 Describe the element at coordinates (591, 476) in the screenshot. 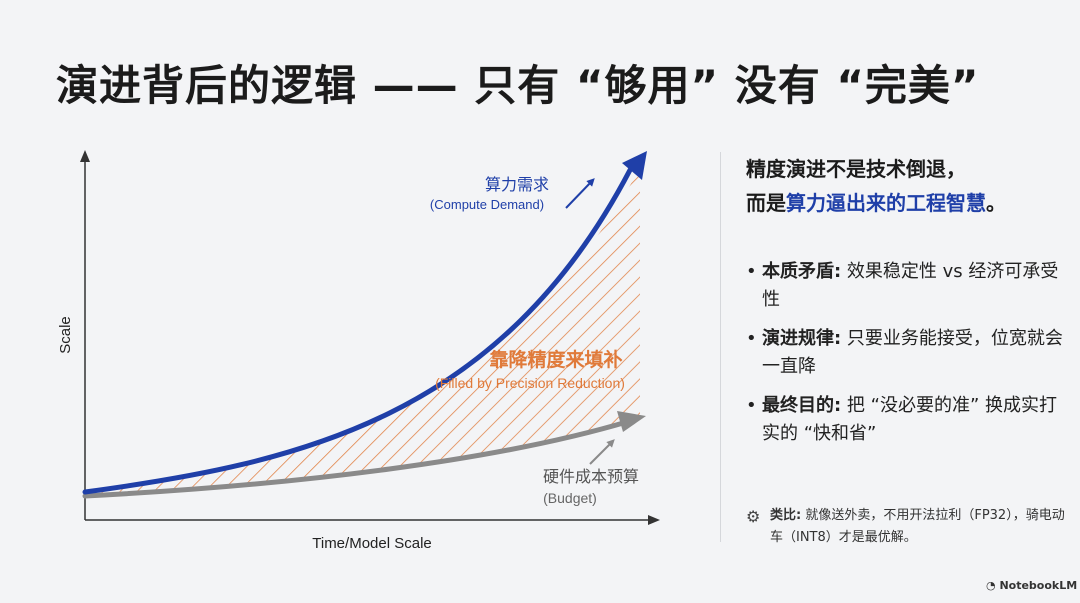

I see `budget-label: 硬件成本预算` at that location.